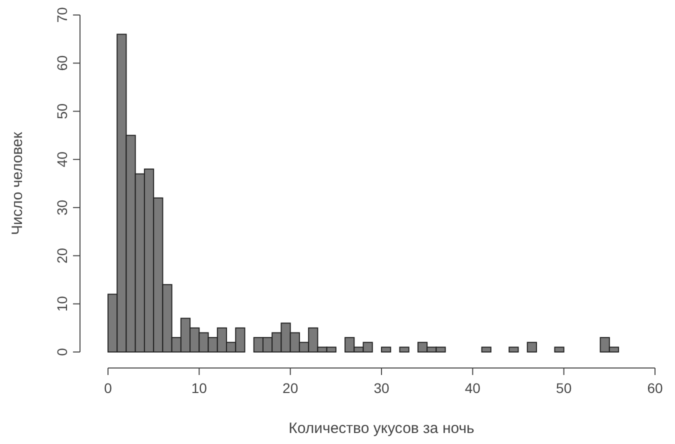 This screenshot has height=444, width=675. What do you see at coordinates (62, 63) in the screenshot?
I see `y-tick-label: 60` at bounding box center [62, 63].